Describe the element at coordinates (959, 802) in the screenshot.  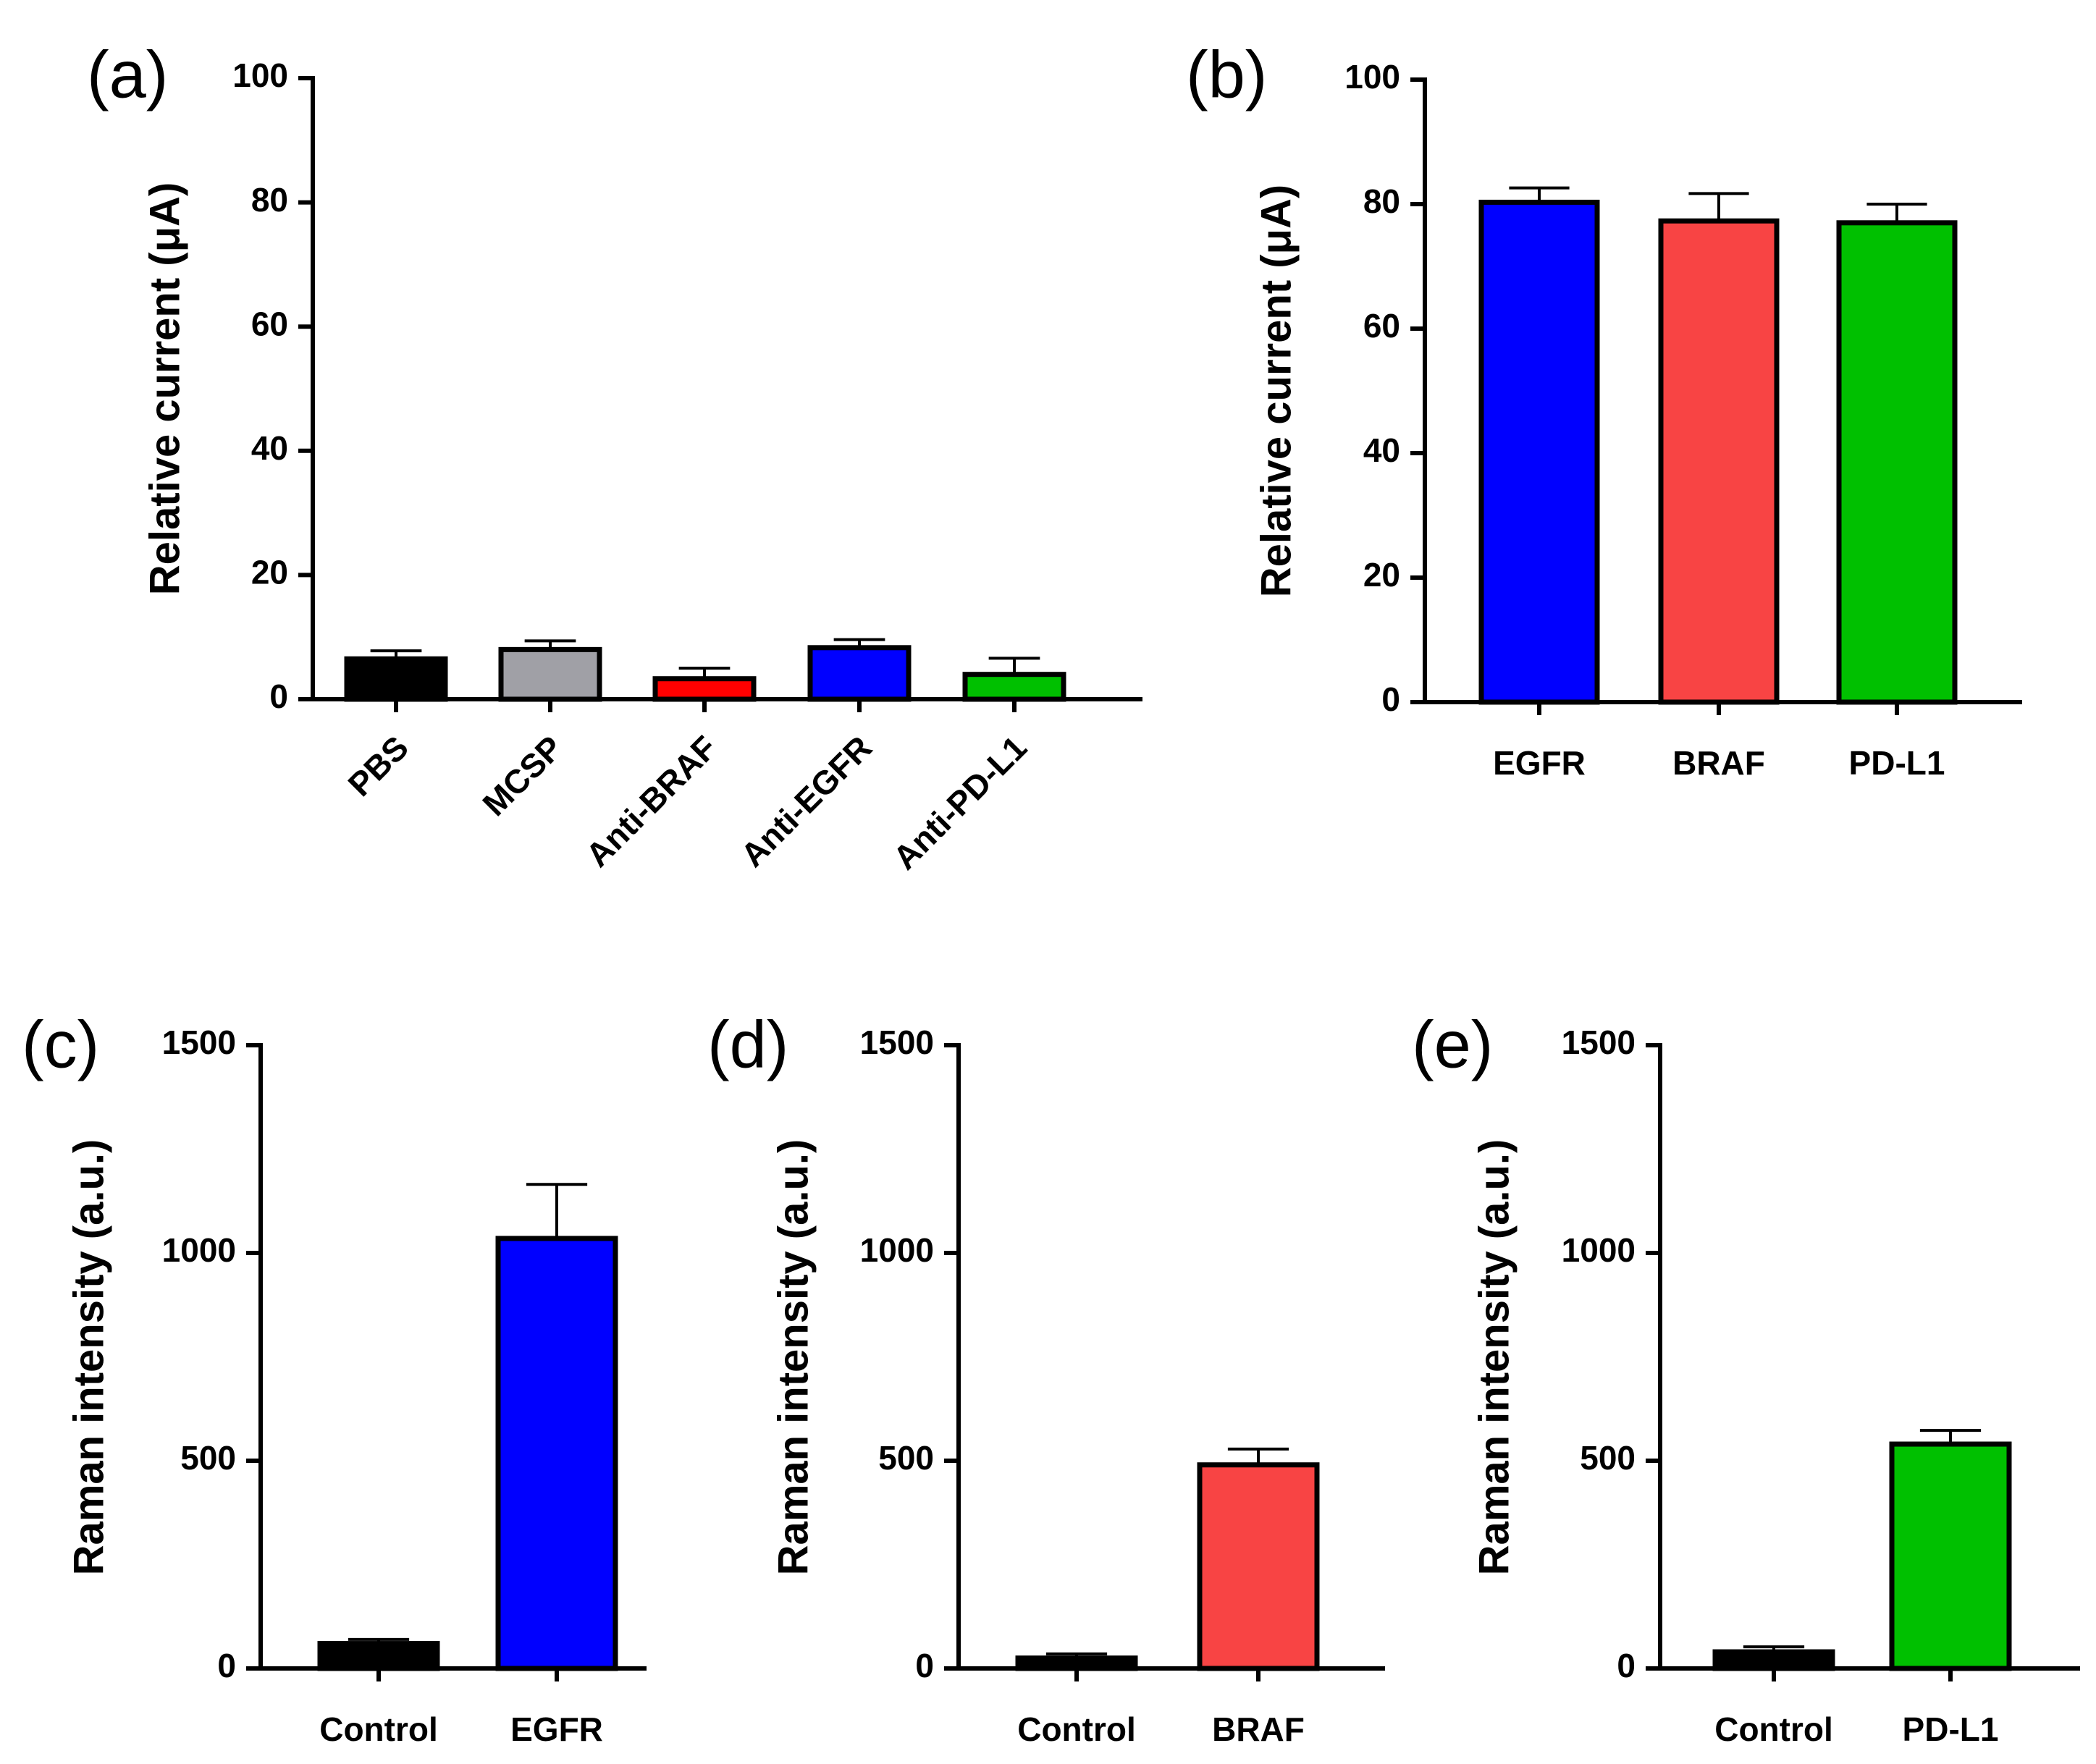
I see `category-label: Anti-PD-L1` at that location.